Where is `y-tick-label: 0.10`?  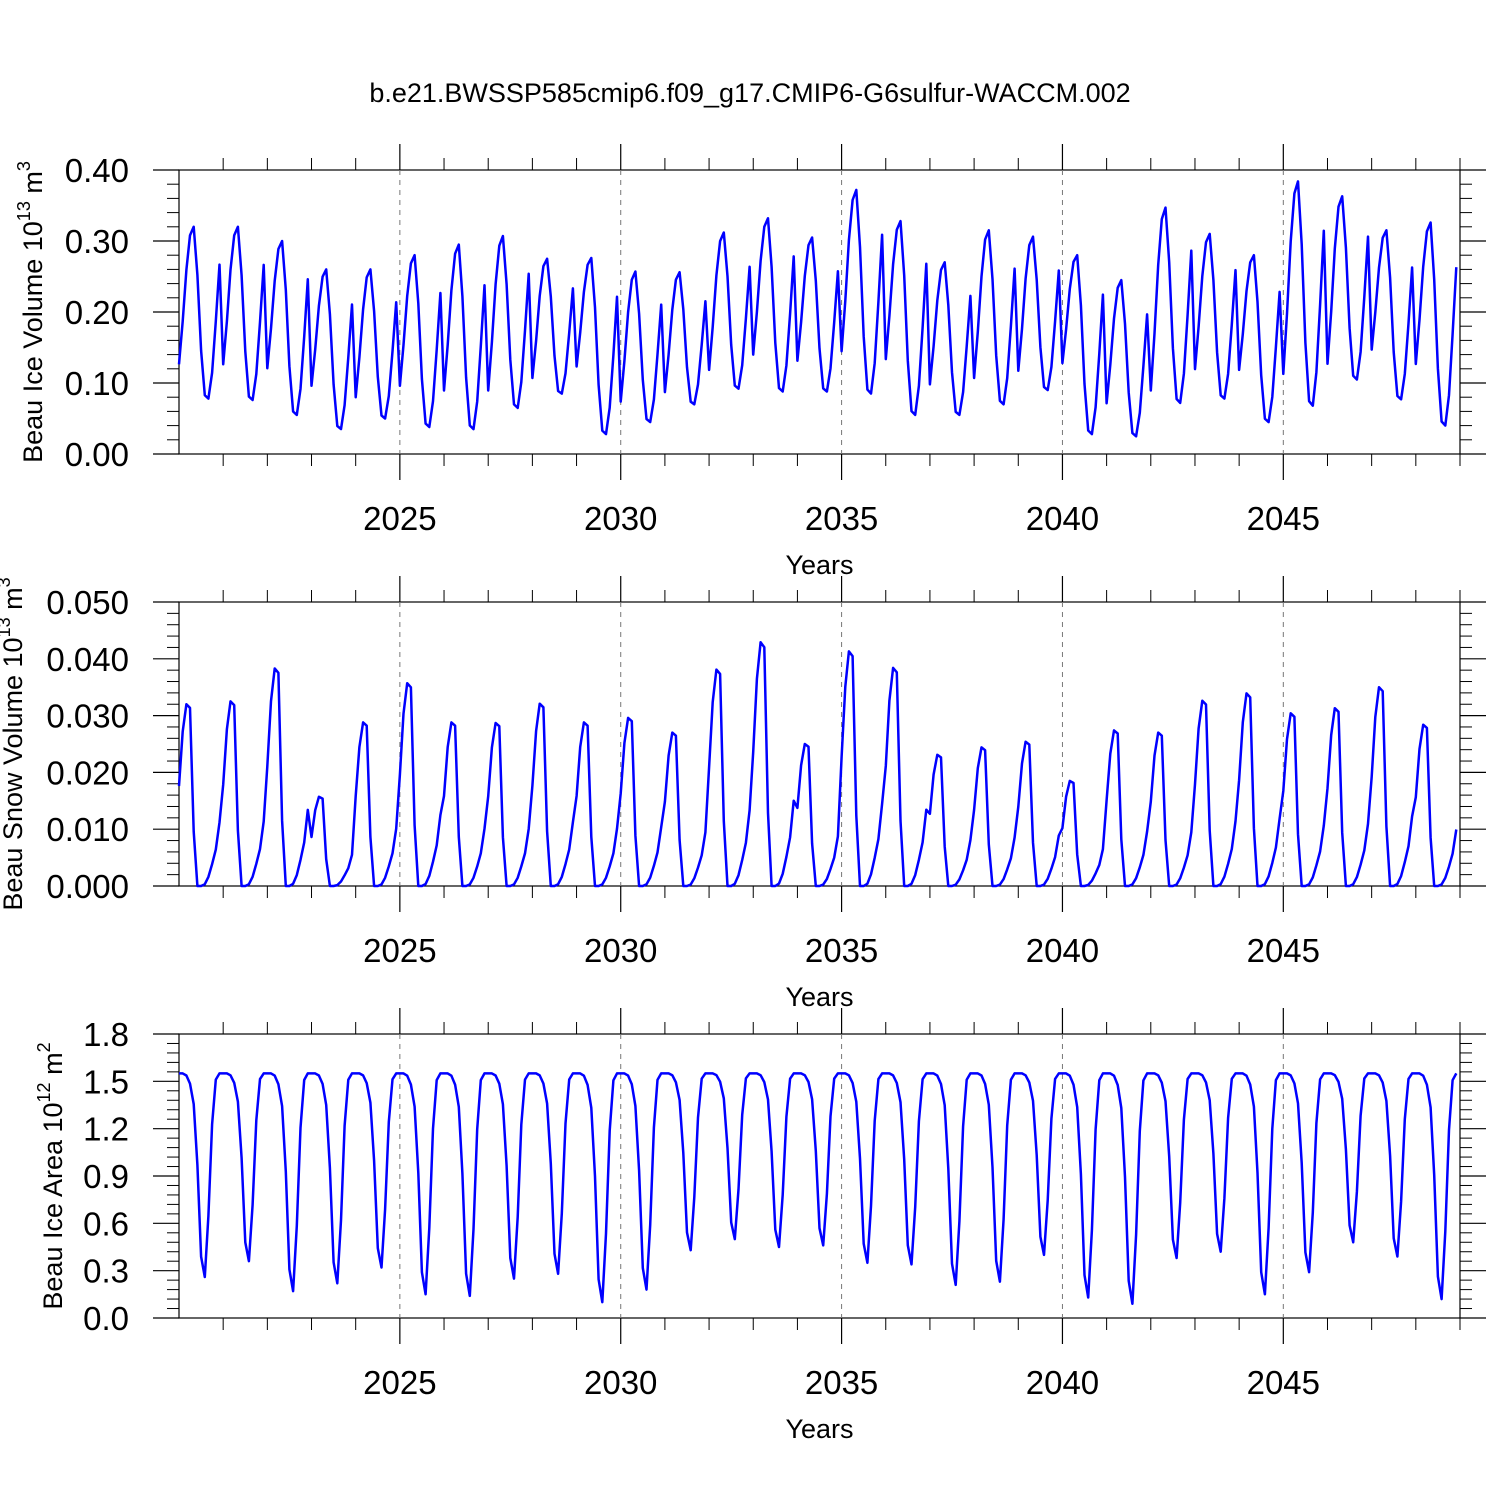
y-tick-label: 0.10 is located at coordinates (97, 383).